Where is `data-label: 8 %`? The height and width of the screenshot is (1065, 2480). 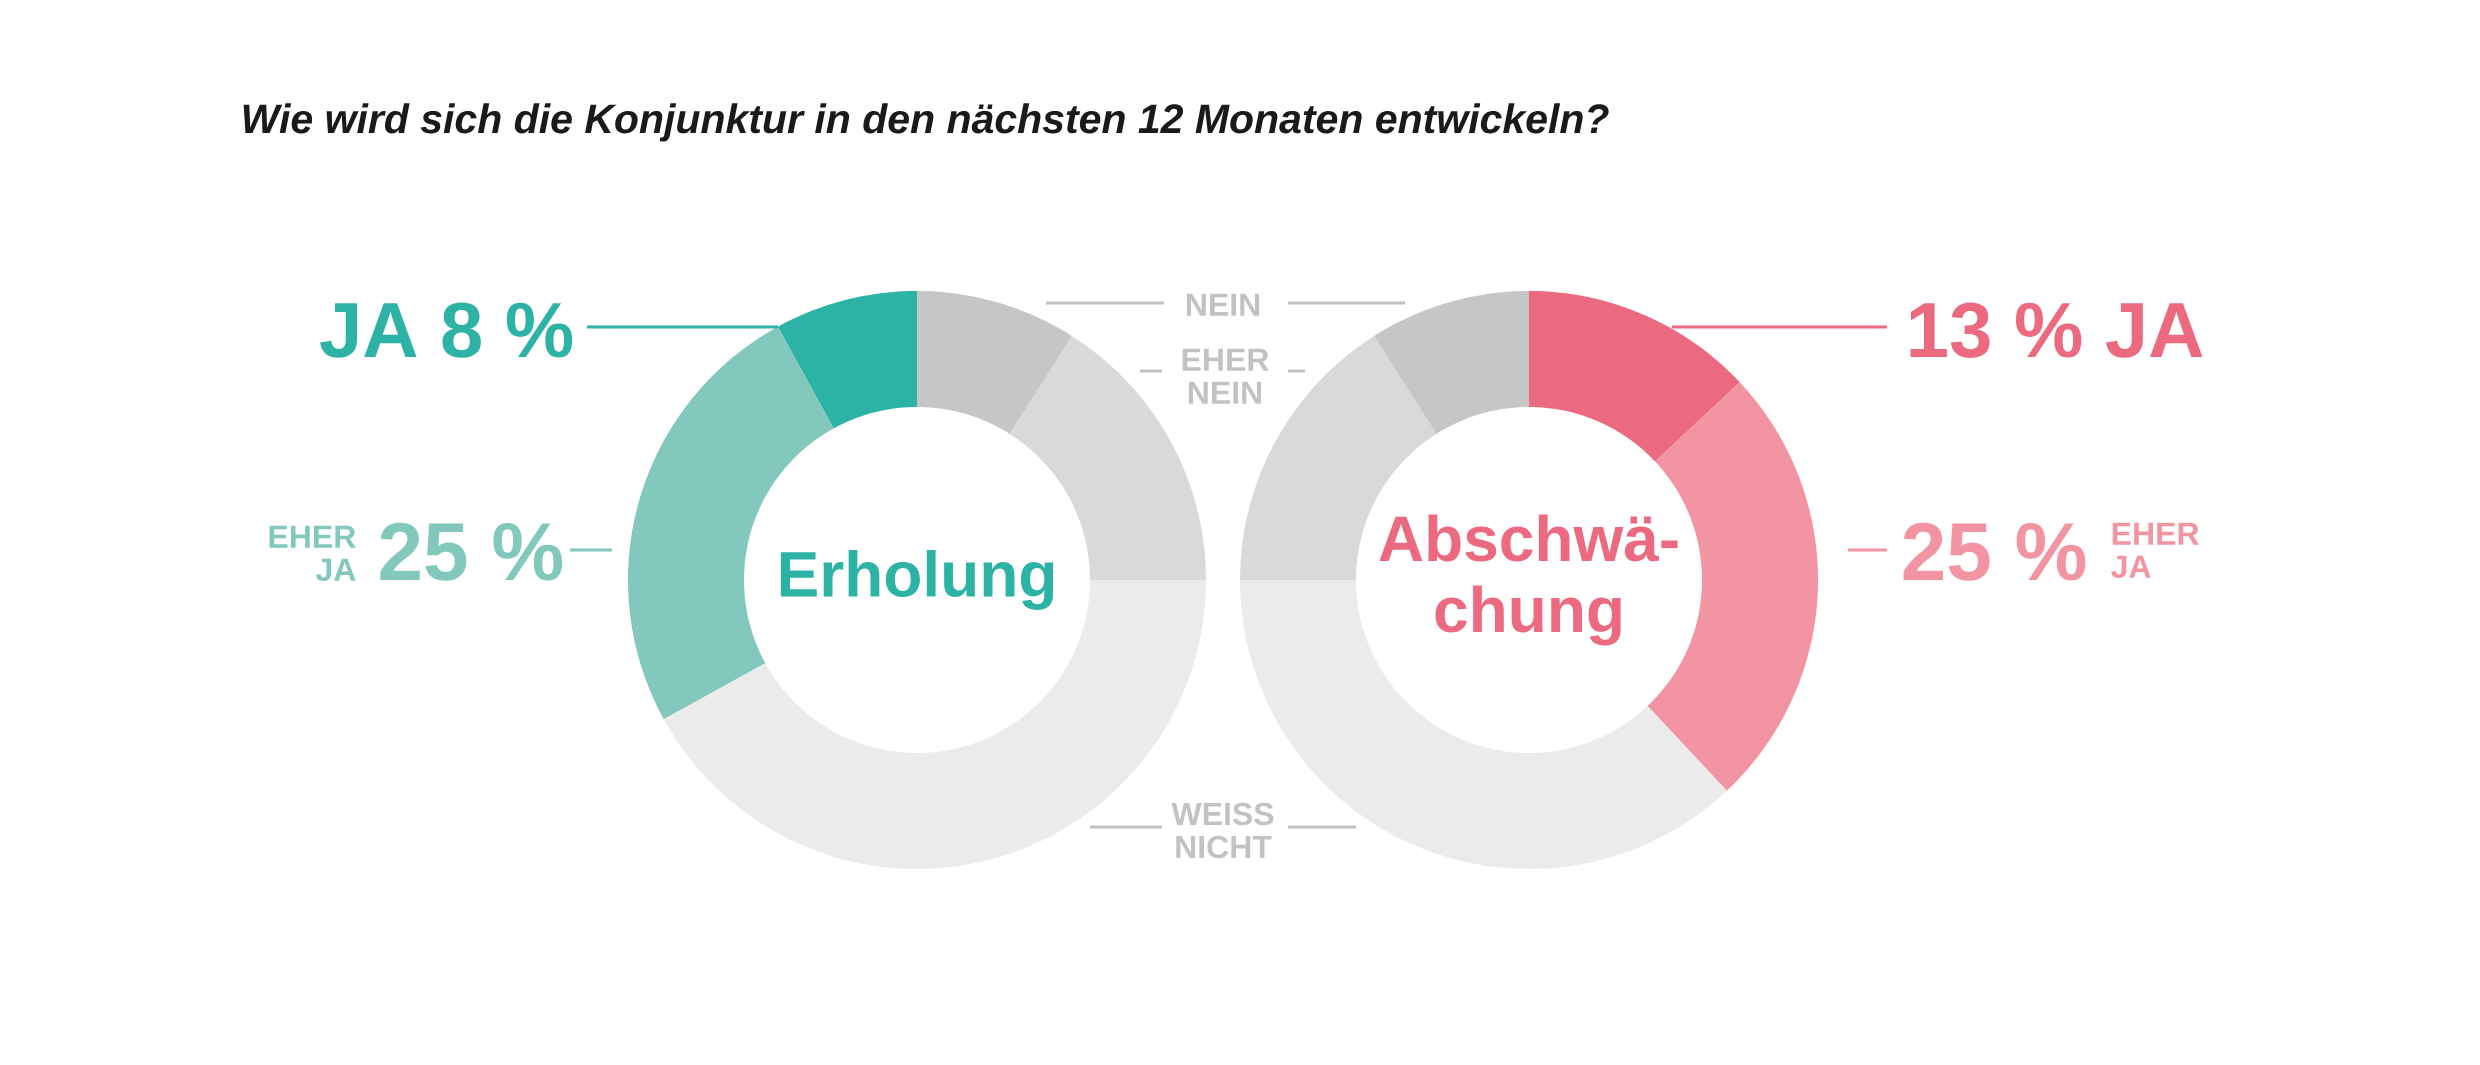
data-label: 8 % is located at coordinates (507, 330).